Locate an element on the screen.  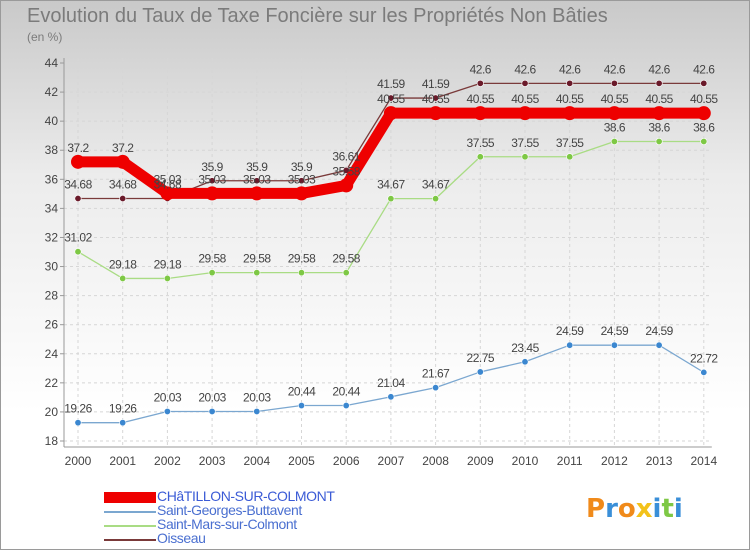
logo-letter: o is located at coordinates (626, 509).